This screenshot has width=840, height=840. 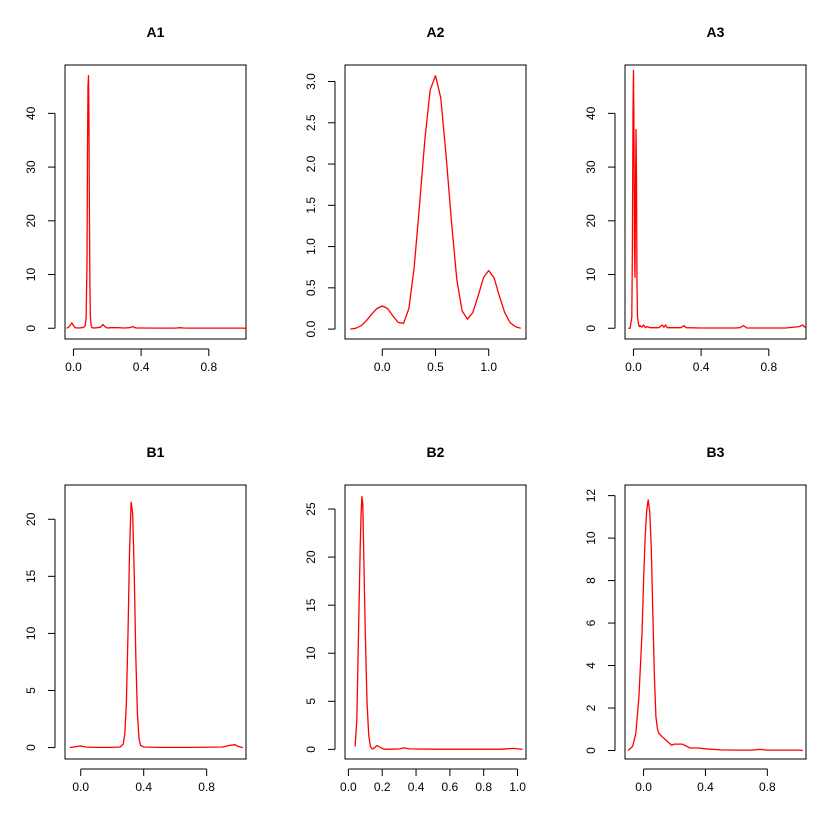 I want to click on y-tick-label: 6, so click(x=591, y=622).